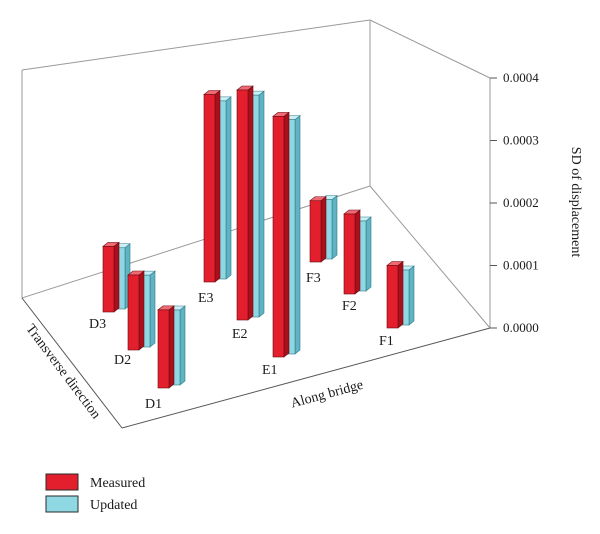  I want to click on bar-D1-measured, so click(166, 347).